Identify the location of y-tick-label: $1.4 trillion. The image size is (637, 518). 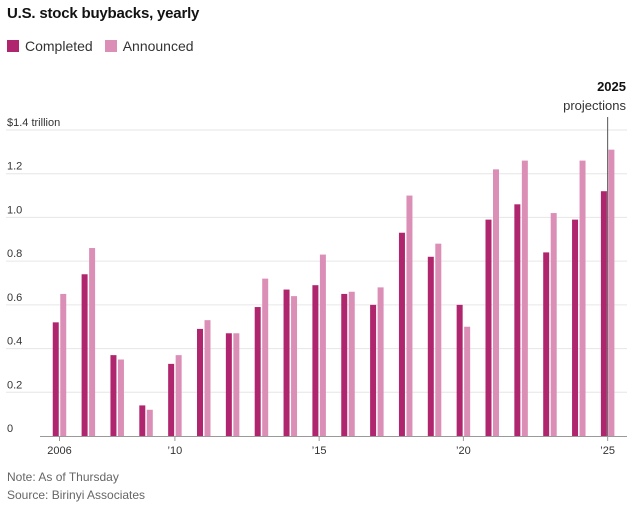
(33, 123).